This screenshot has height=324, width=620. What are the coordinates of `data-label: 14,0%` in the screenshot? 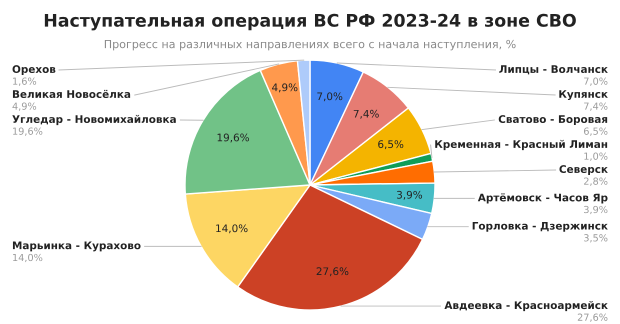 It's located at (232, 229).